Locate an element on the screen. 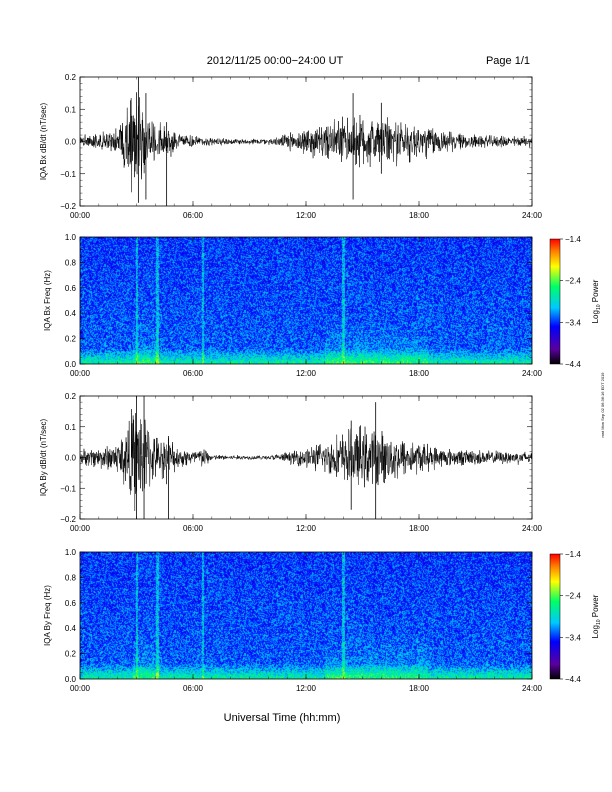 The image size is (612, 792). panel-bx-spectrogram-x-tick-label: 24:00 is located at coordinates (532, 373).